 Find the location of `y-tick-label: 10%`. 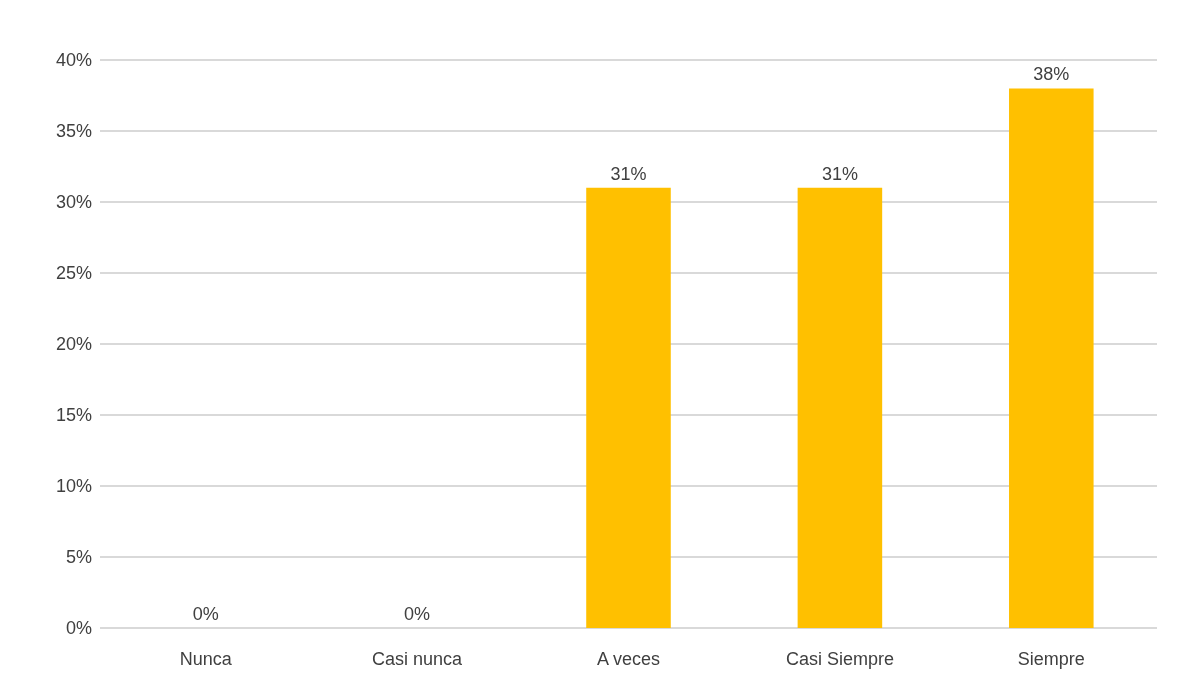

y-tick-label: 10% is located at coordinates (73, 486).